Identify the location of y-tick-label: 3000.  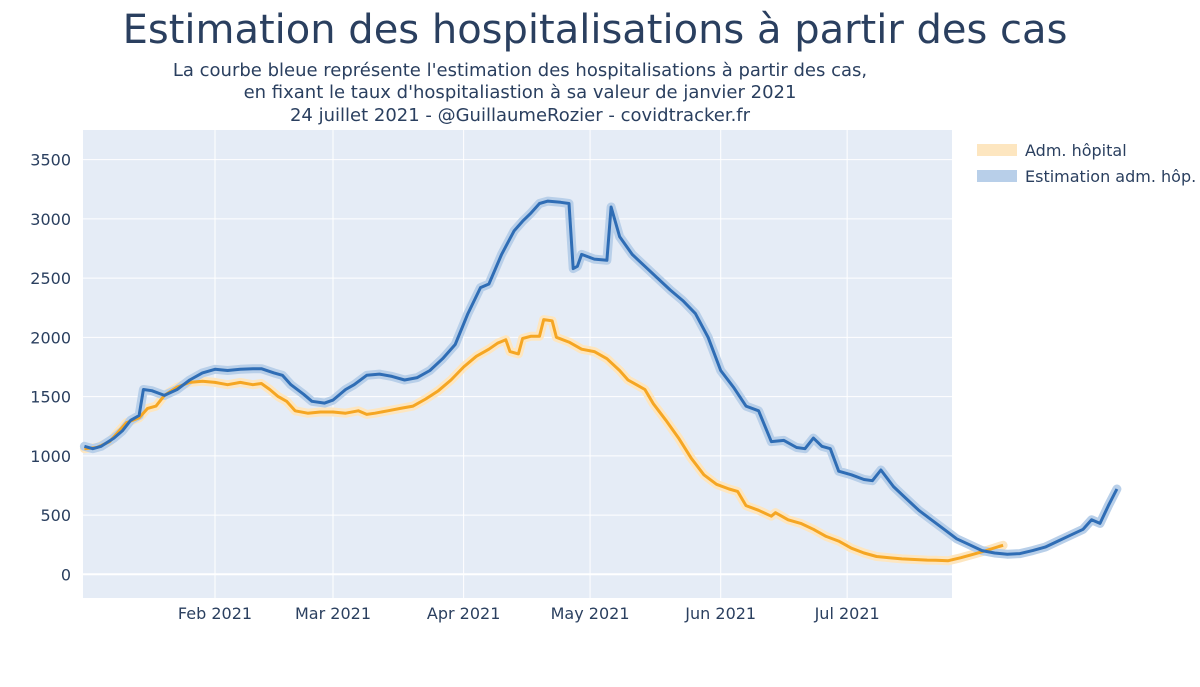
(50, 219).